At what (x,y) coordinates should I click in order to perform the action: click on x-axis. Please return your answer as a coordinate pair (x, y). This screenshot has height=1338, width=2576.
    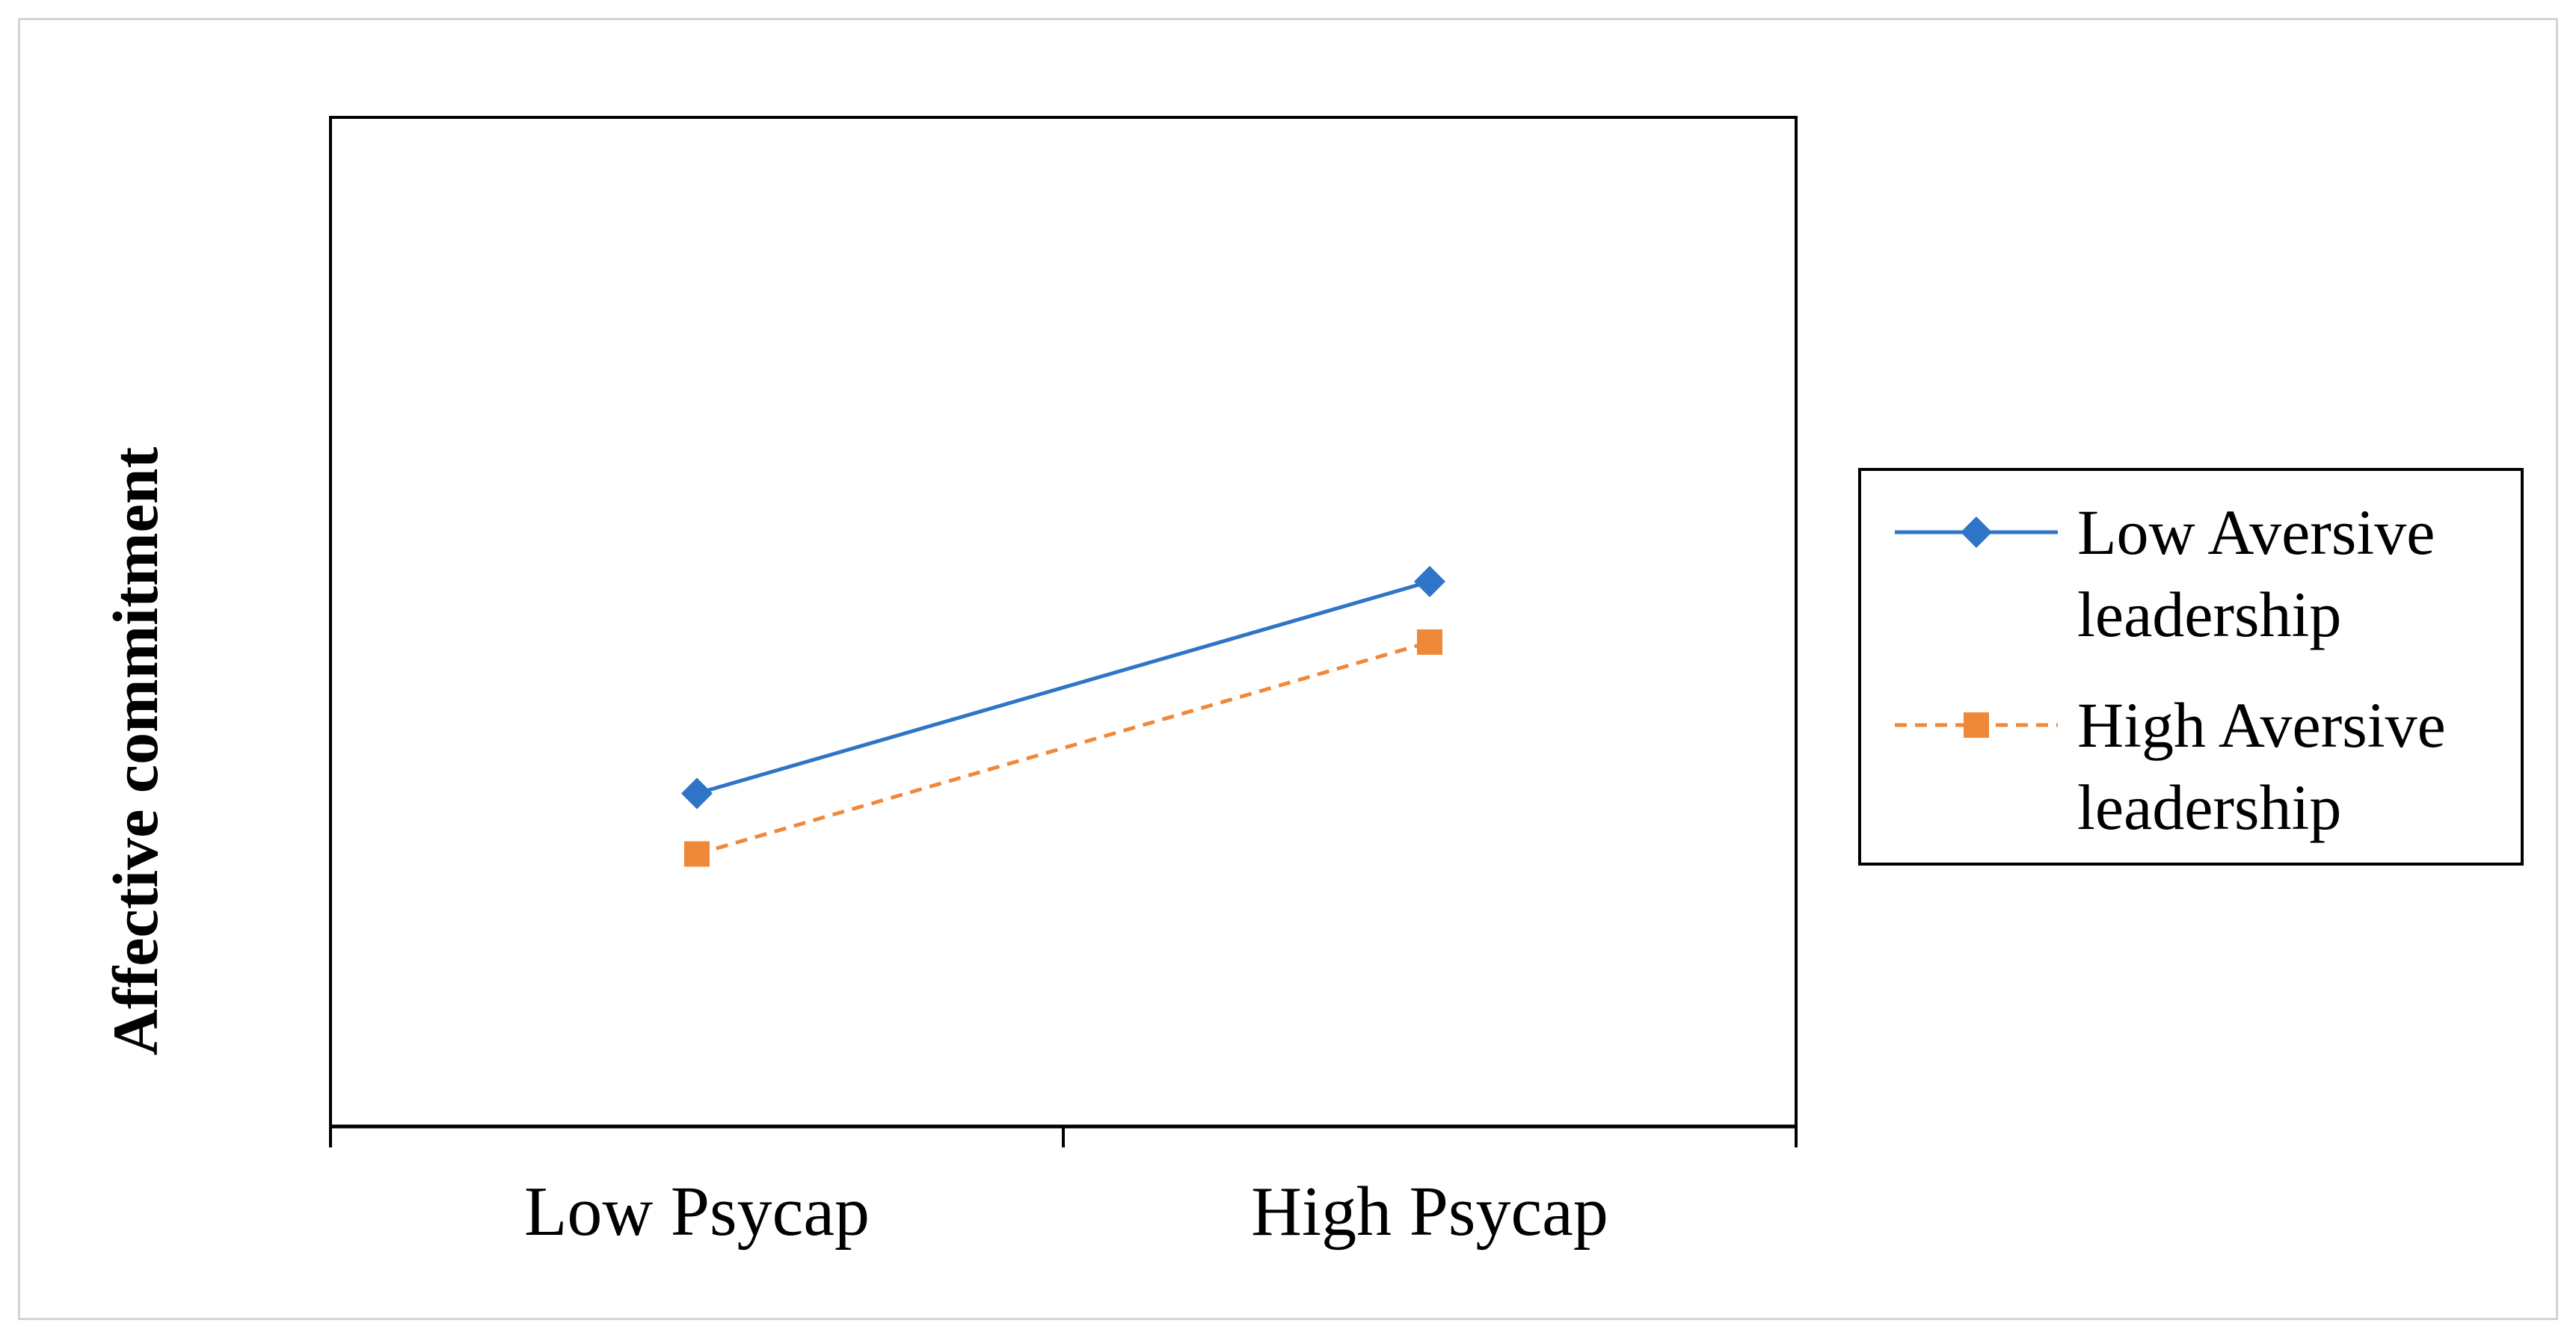
    Looking at the image, I should click on (1063, 1135).